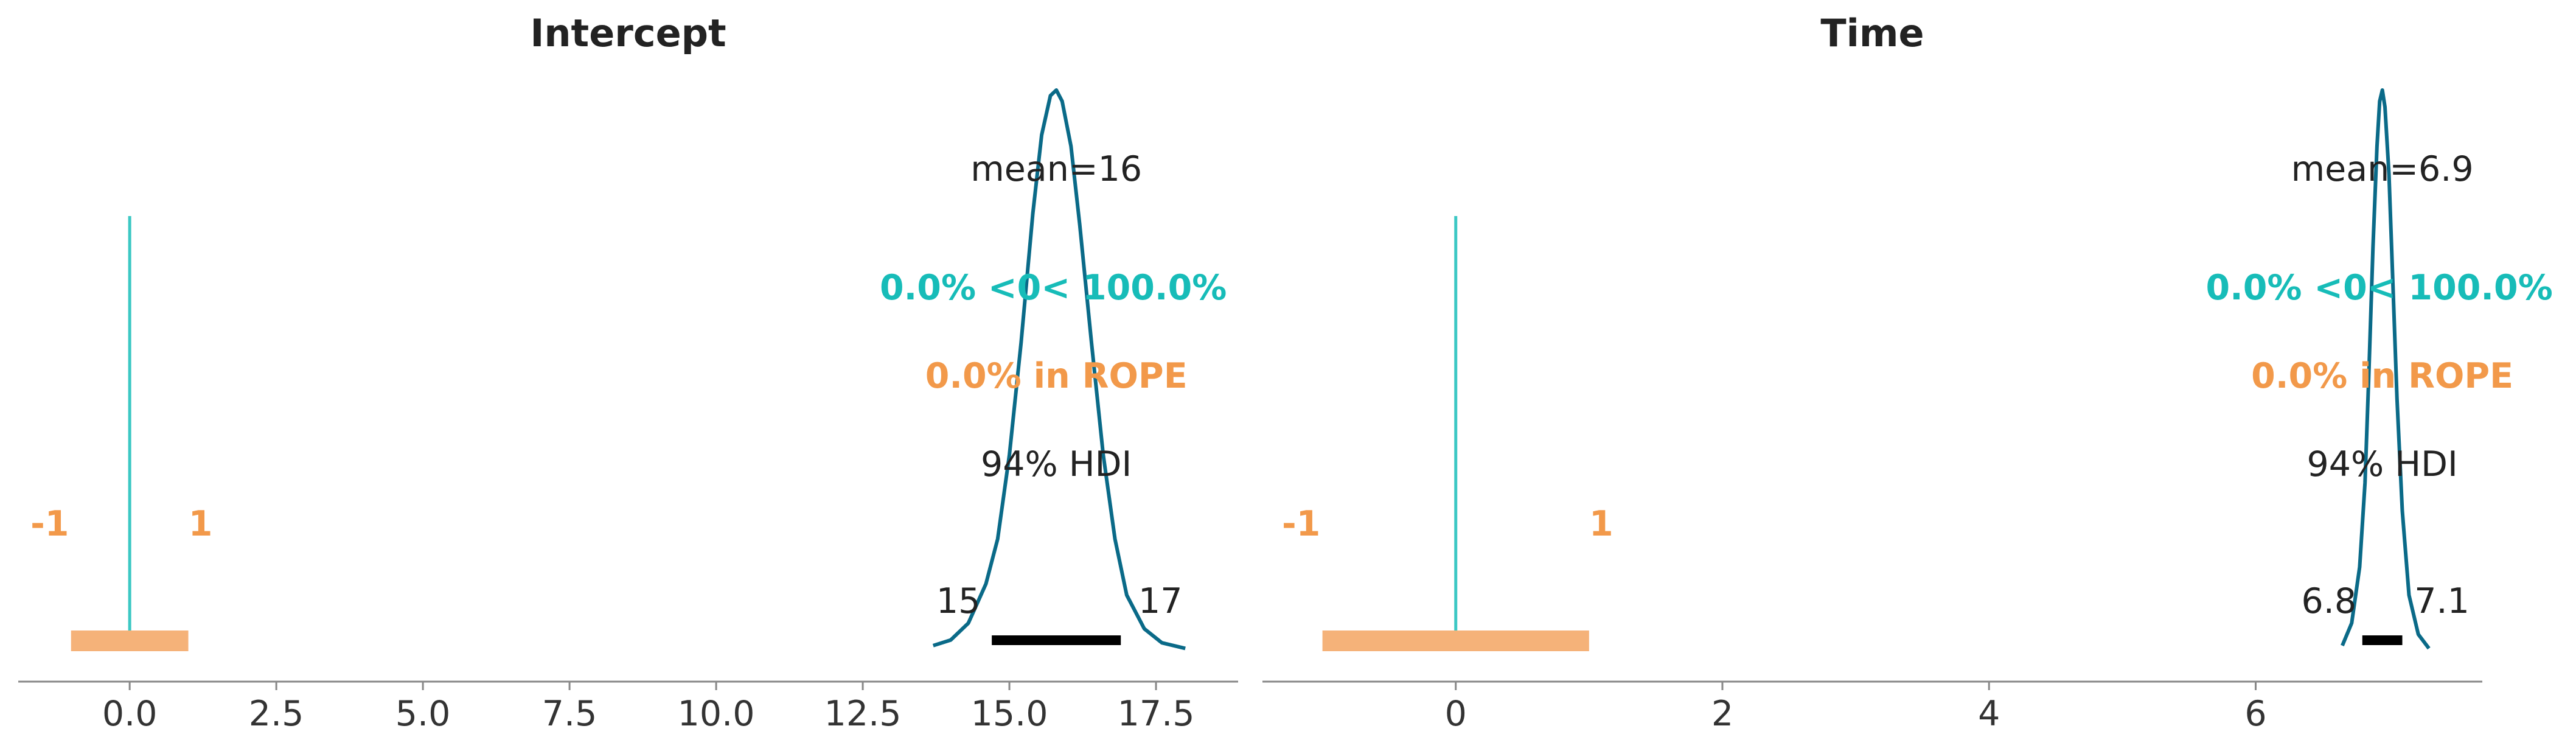  What do you see at coordinates (2328, 601) in the screenshot?
I see `hdi-lower-label: 6.8` at bounding box center [2328, 601].